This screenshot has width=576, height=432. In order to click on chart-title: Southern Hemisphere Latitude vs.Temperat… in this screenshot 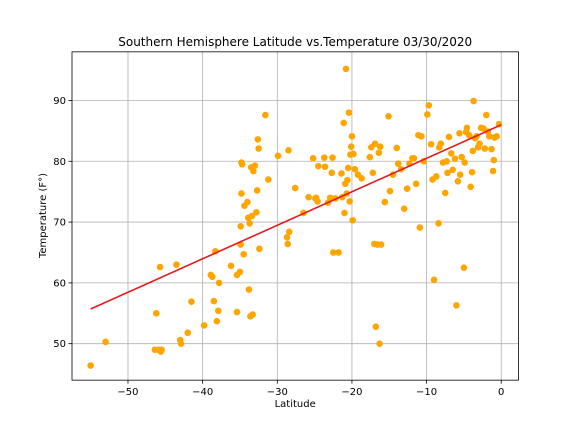, I will do `click(295, 42)`.